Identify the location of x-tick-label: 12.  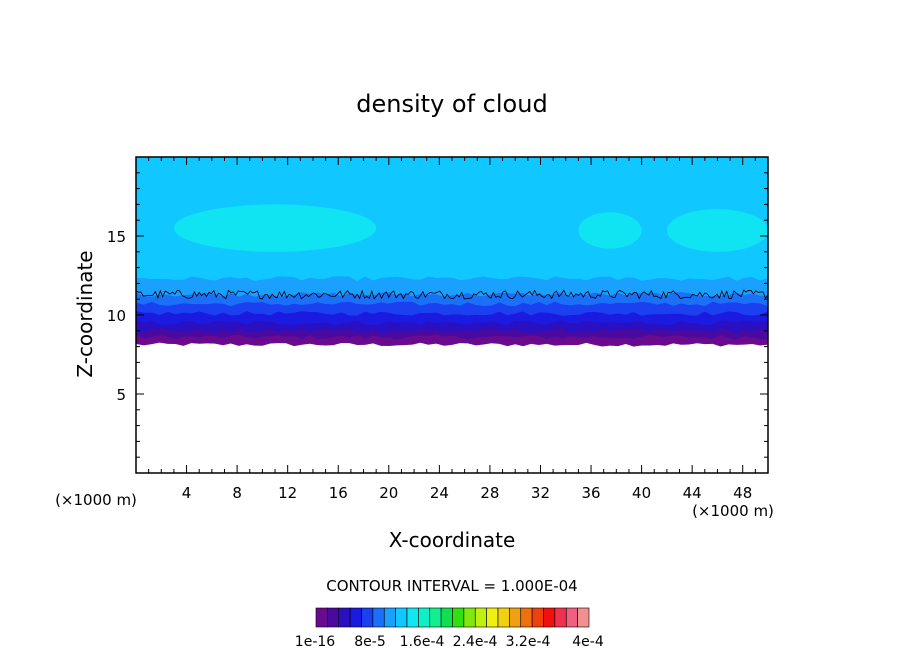
(287, 493).